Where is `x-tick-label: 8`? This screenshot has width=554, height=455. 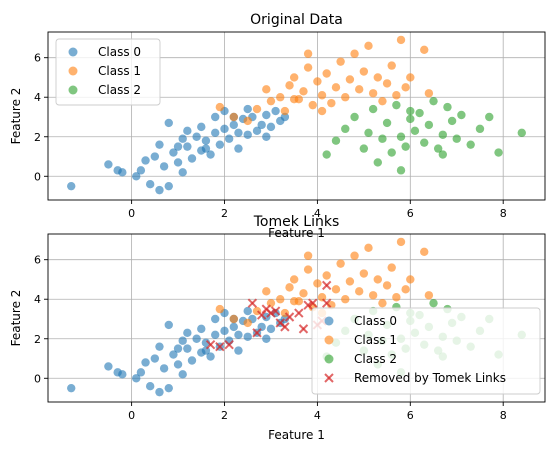
x-tick-label: 8 is located at coordinates (503, 213).